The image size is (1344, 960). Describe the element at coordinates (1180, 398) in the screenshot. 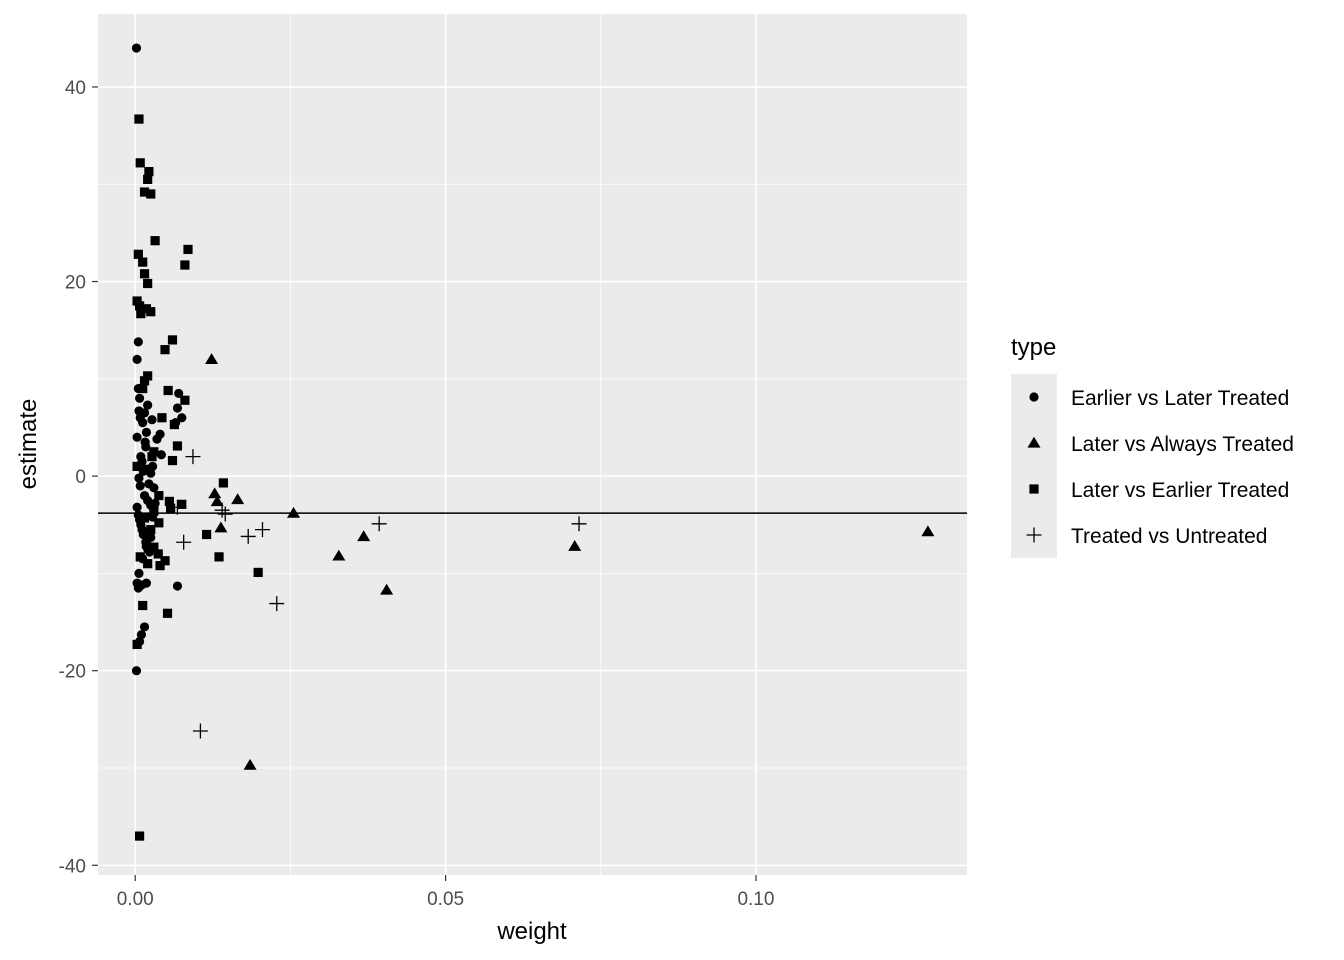

I see `legend-label: Earlier vs Later Treated` at that location.